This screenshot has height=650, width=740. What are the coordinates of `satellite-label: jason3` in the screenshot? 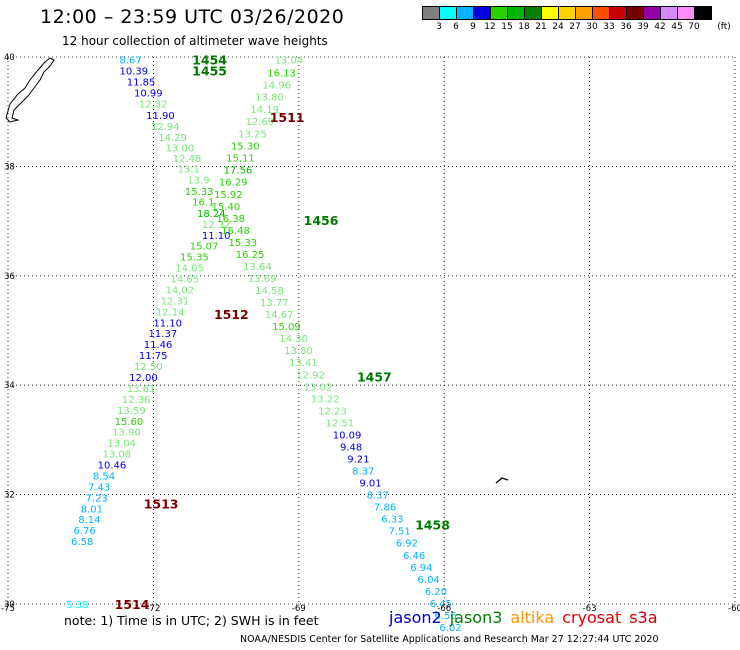 It's located at (476, 617).